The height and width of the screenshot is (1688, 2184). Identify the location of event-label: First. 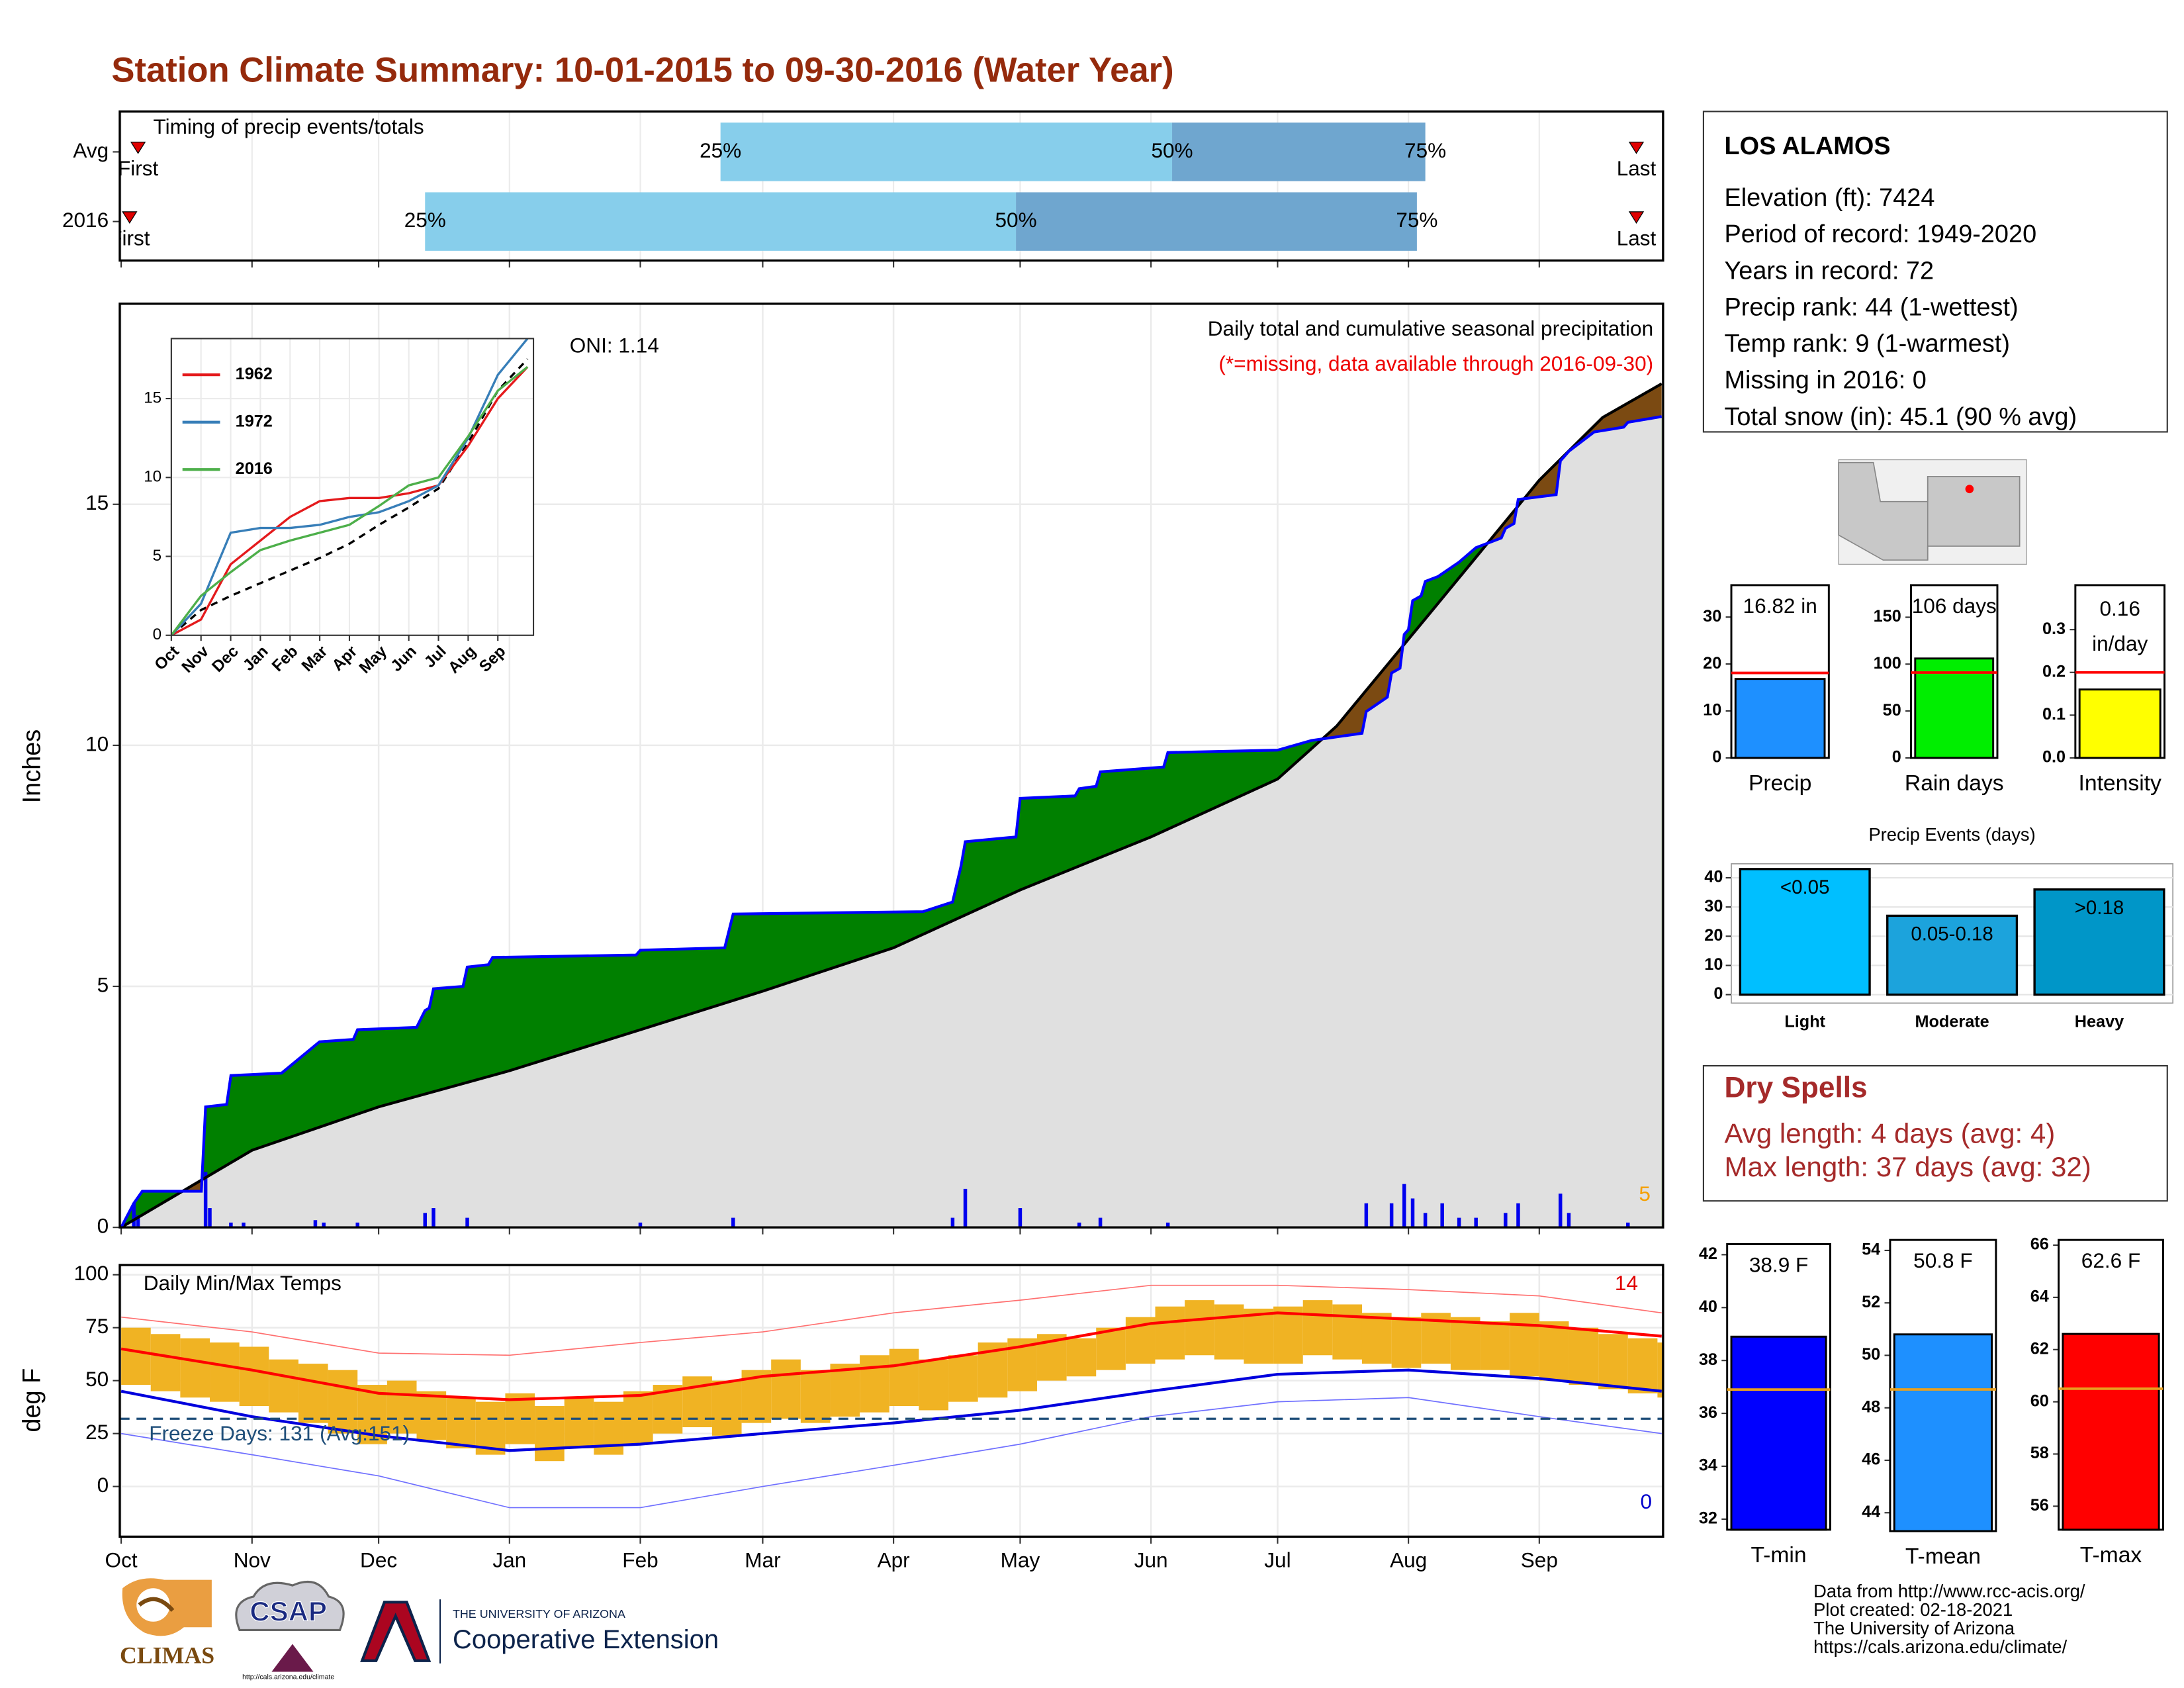
(129, 238).